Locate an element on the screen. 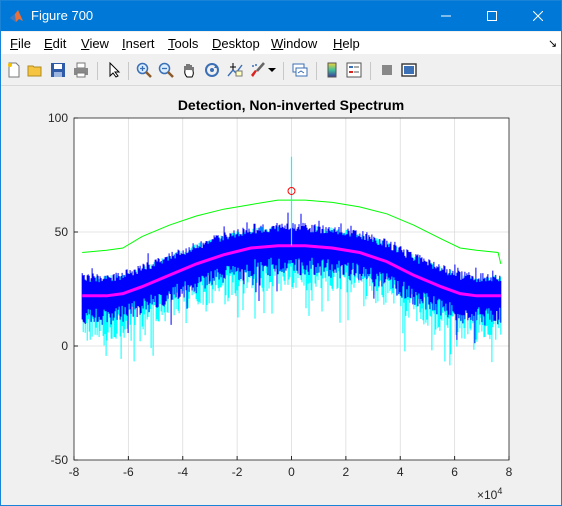 This screenshot has width=562, height=506. brush-dropdown-button is located at coordinates (272, 70).